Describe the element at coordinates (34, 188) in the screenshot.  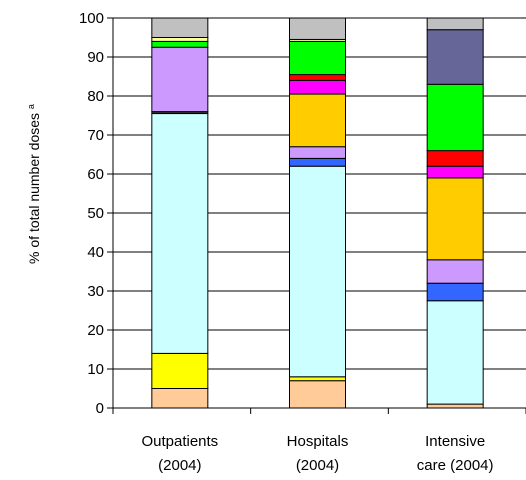
I see `y-axis-title-text: % of total number doses` at that location.